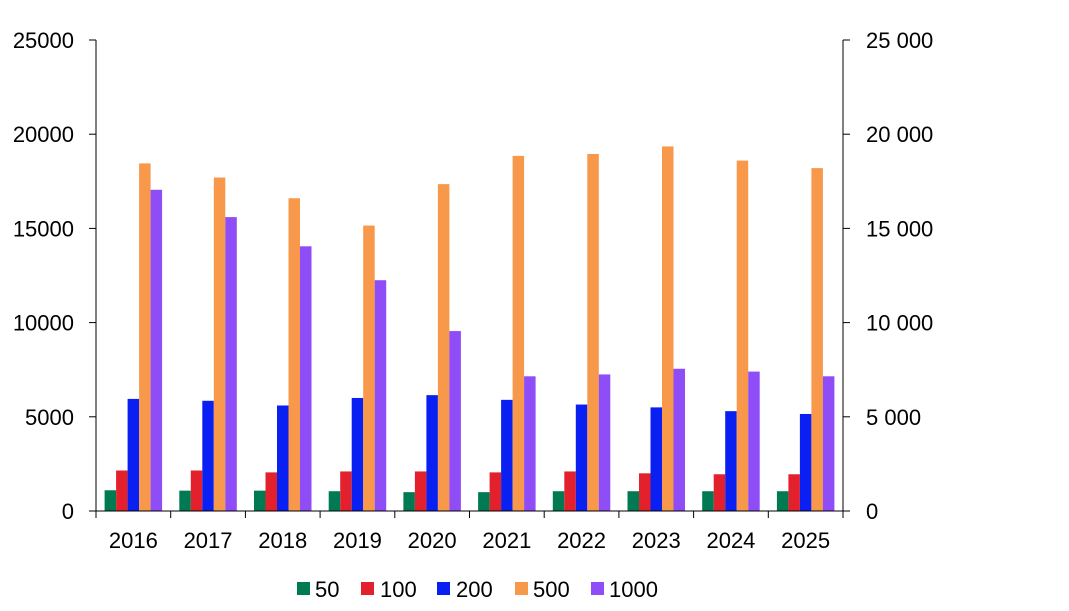  Describe the element at coordinates (633, 501) in the screenshot. I see `bar-50-2023` at that location.